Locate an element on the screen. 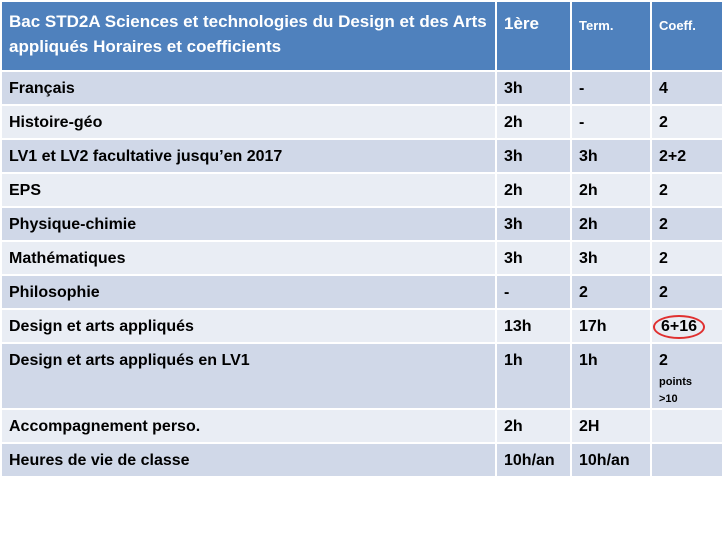  coefficient-cell: 2 points >10 is located at coordinates (687, 376).